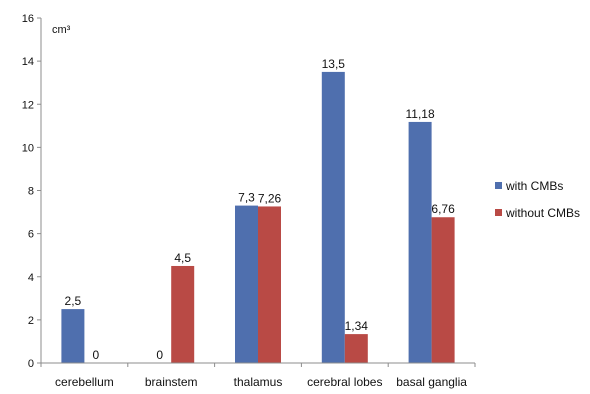 Image resolution: width=590 pixels, height=394 pixels. I want to click on data-label: 11,18, so click(420, 114).